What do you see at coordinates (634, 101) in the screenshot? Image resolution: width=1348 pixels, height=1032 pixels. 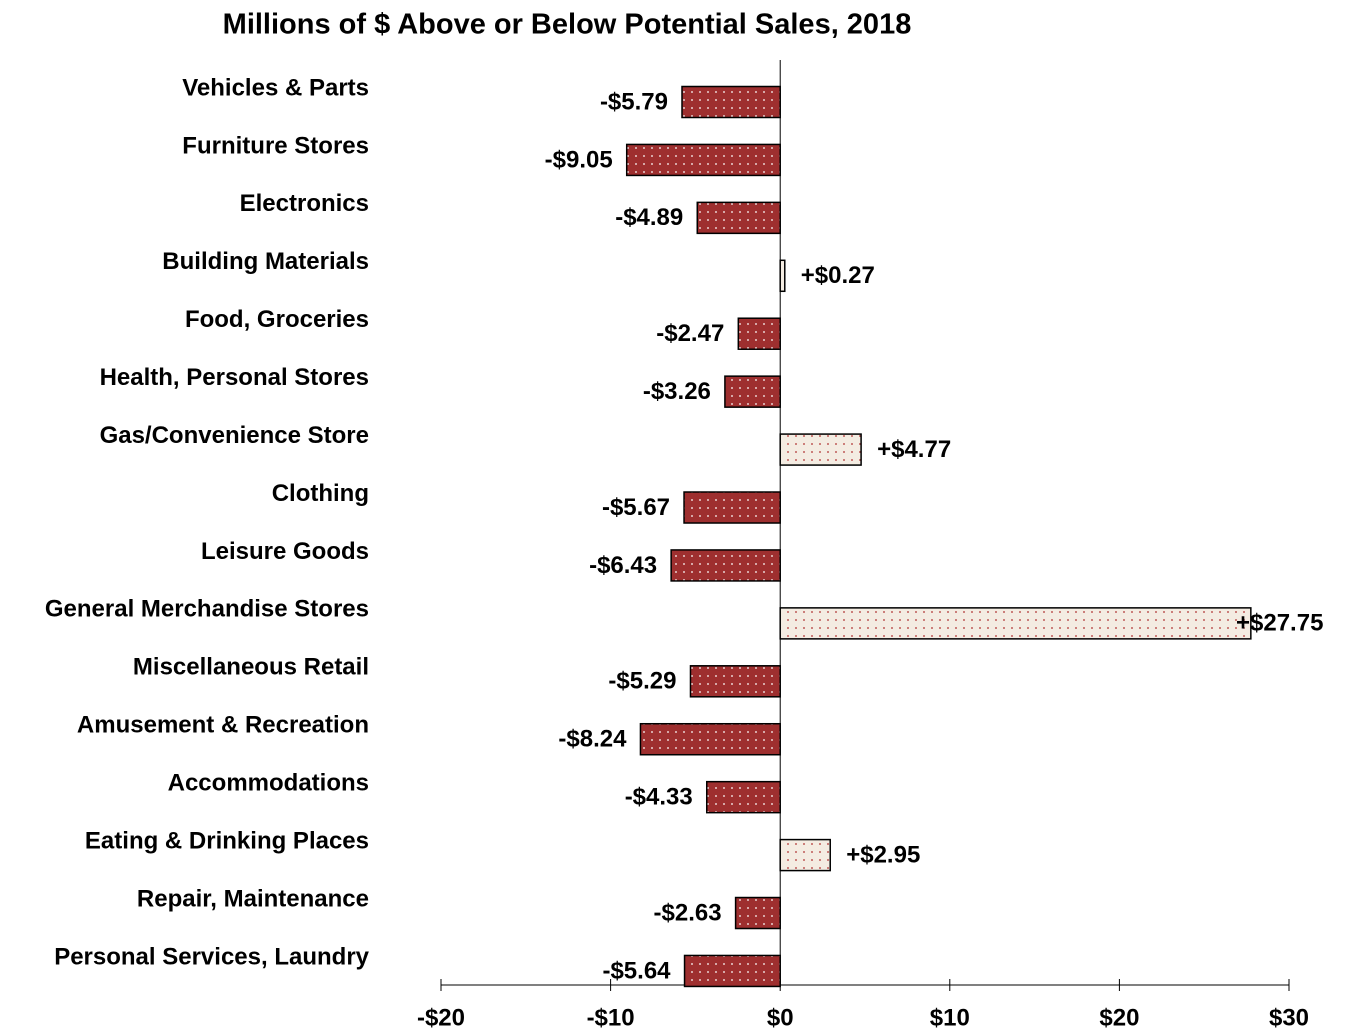 I see `value-label: -$5.79` at bounding box center [634, 101].